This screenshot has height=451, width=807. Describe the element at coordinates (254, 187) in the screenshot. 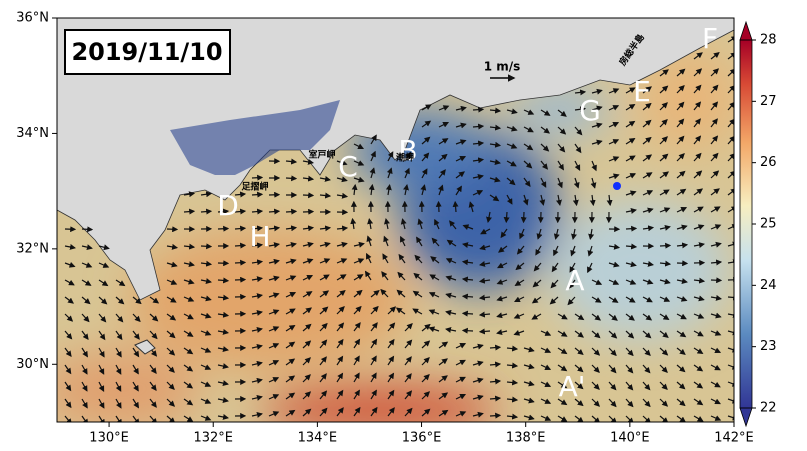

I see `place-name: 足摺岬` at that location.